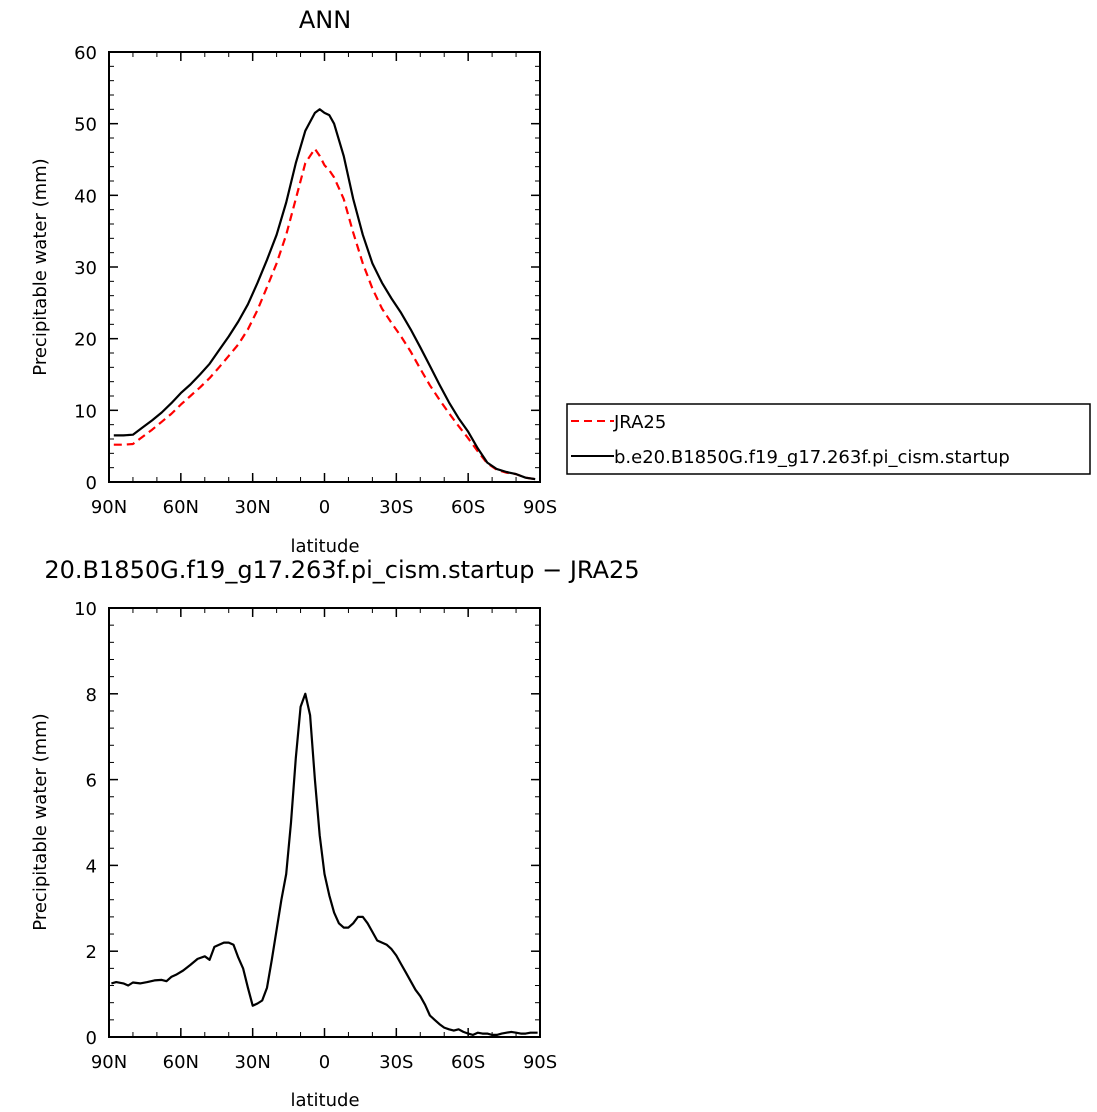 The image size is (1097, 1112). What do you see at coordinates (85, 125) in the screenshot?
I see `y-tick-label: 50` at bounding box center [85, 125].